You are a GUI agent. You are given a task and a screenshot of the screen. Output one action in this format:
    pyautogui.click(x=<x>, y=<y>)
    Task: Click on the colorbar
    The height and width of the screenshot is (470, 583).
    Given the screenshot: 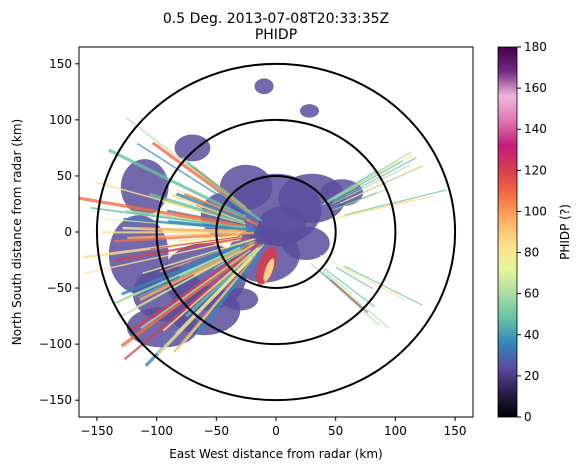 What is the action you would take?
    pyautogui.click(x=507, y=232)
    